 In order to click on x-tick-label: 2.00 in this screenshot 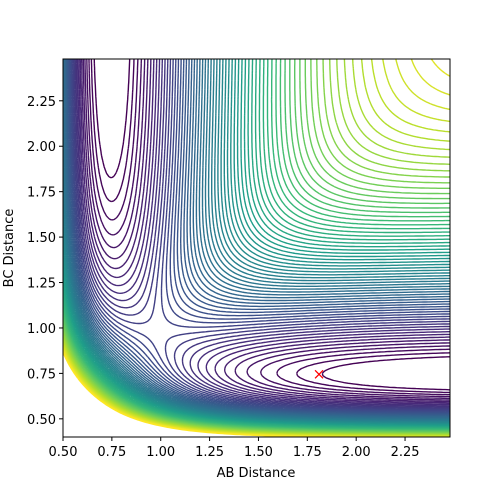, I will do `click(356, 452)`.